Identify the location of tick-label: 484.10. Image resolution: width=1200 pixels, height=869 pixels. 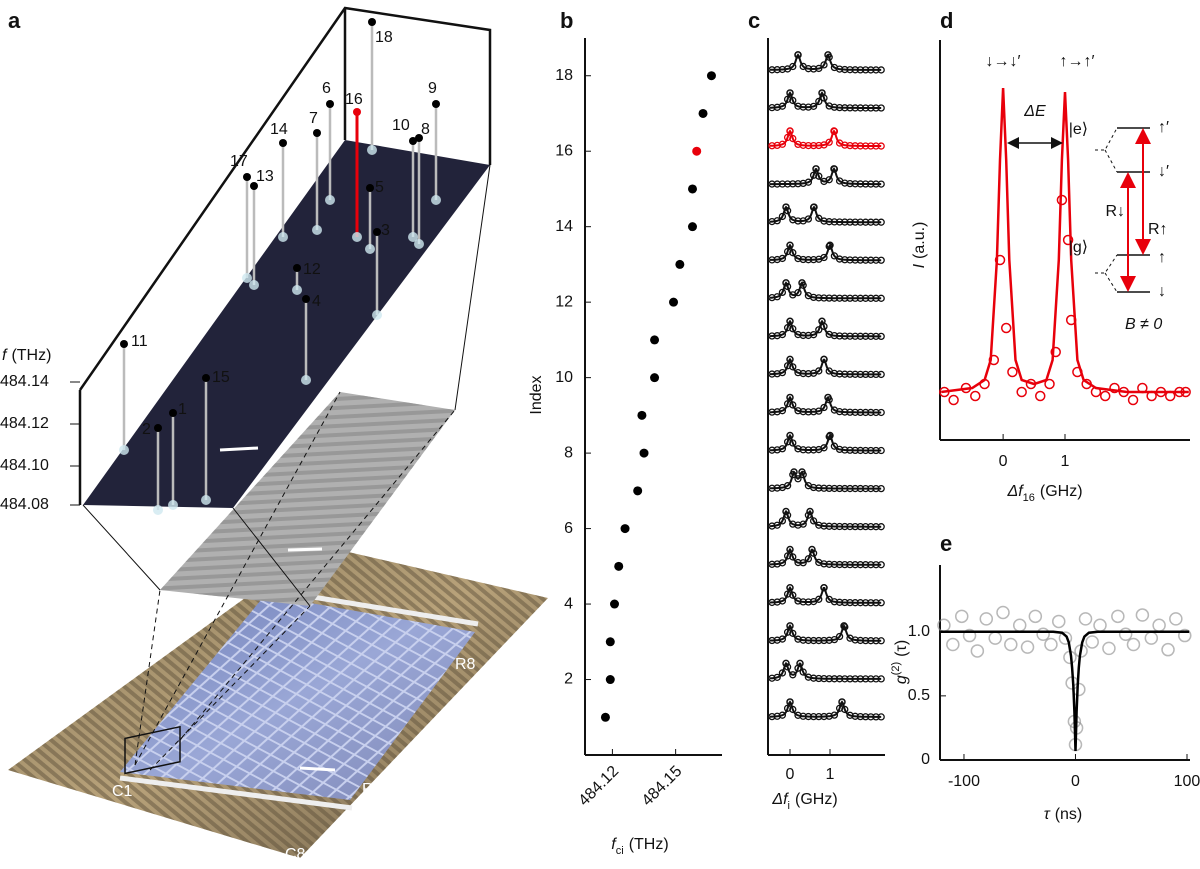
(24, 465).